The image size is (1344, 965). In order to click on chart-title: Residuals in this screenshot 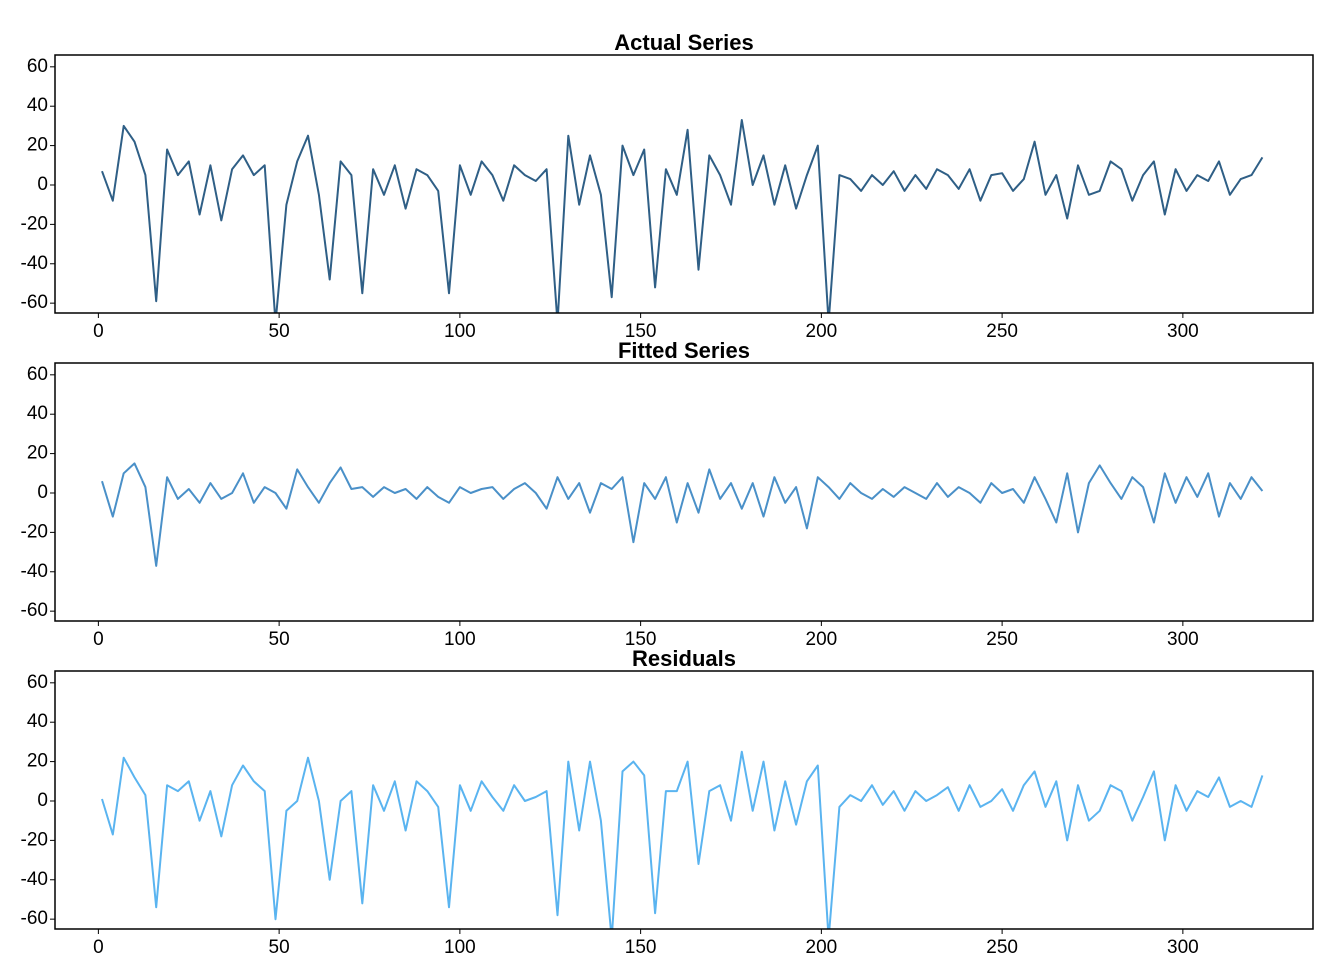, I will do `click(684, 658)`.